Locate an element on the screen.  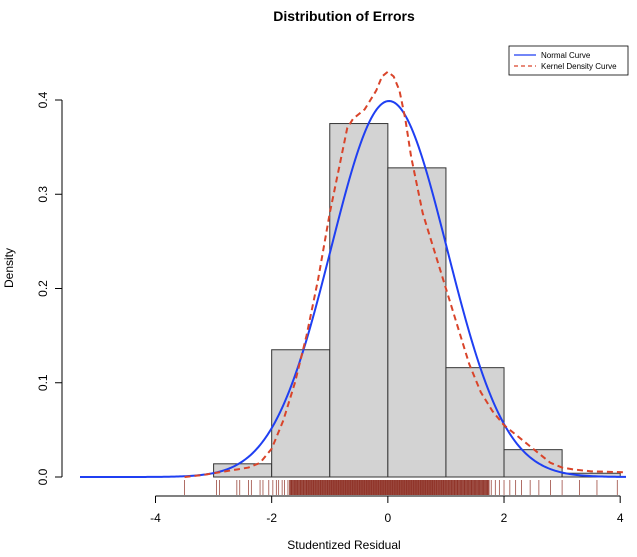
rug-marks is located at coordinates (401, 487).